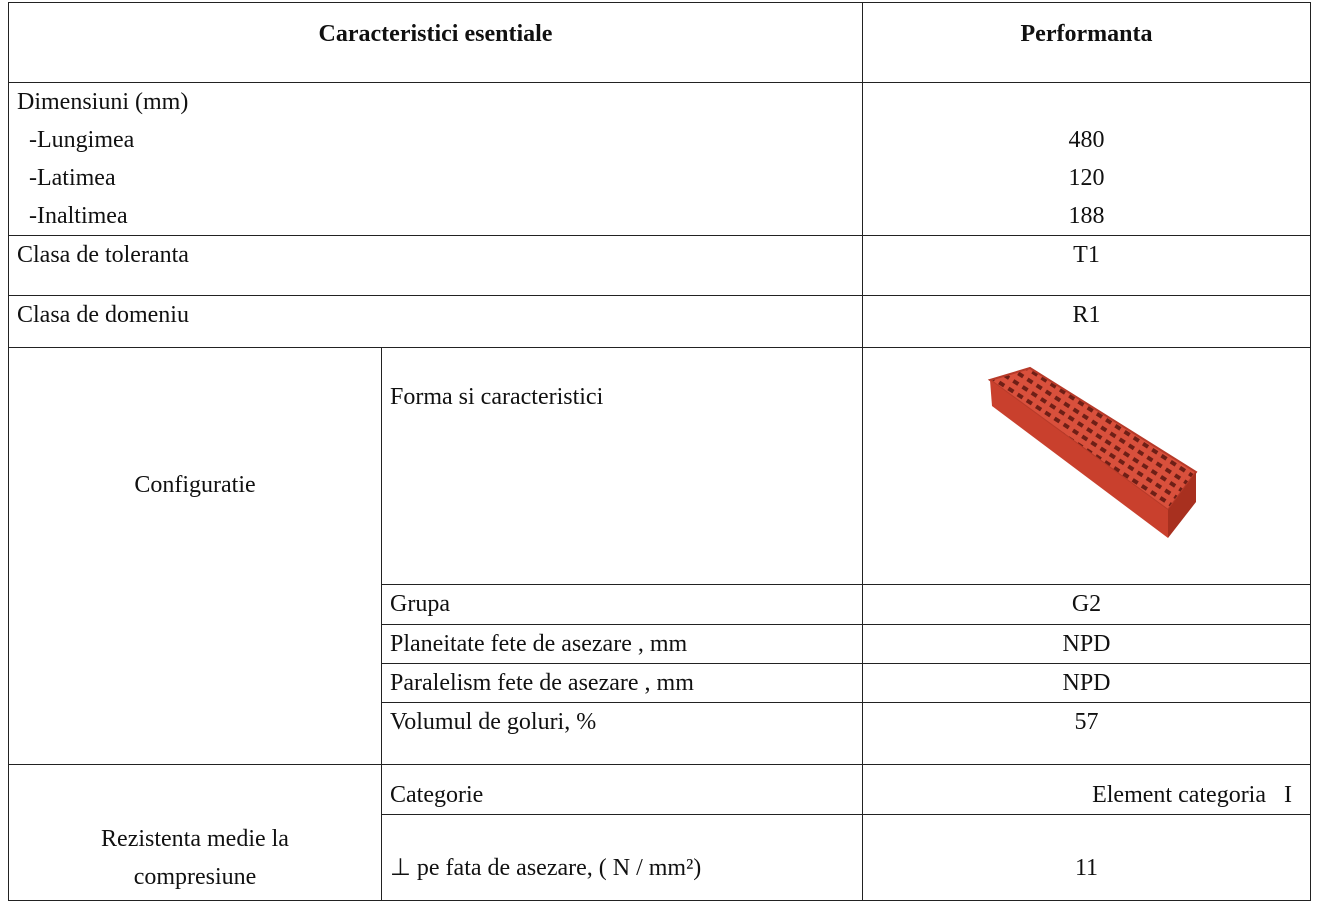  I want to click on row-label: Clasa de domeniu, so click(435, 321).